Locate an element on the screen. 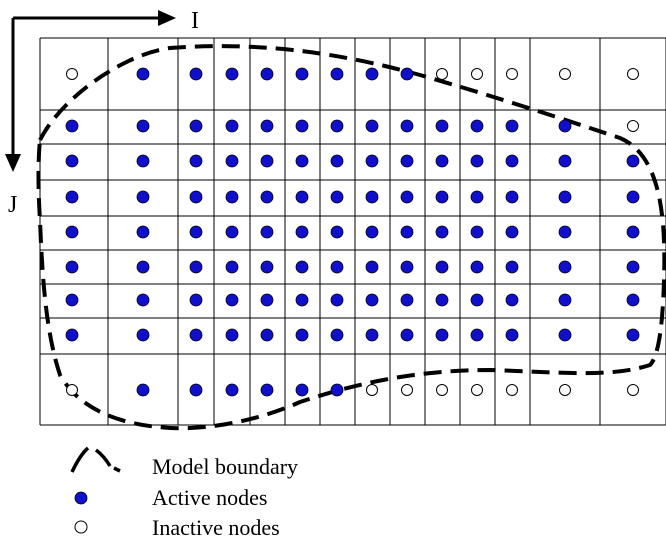  legend-active-swatch is located at coordinates (81, 498).